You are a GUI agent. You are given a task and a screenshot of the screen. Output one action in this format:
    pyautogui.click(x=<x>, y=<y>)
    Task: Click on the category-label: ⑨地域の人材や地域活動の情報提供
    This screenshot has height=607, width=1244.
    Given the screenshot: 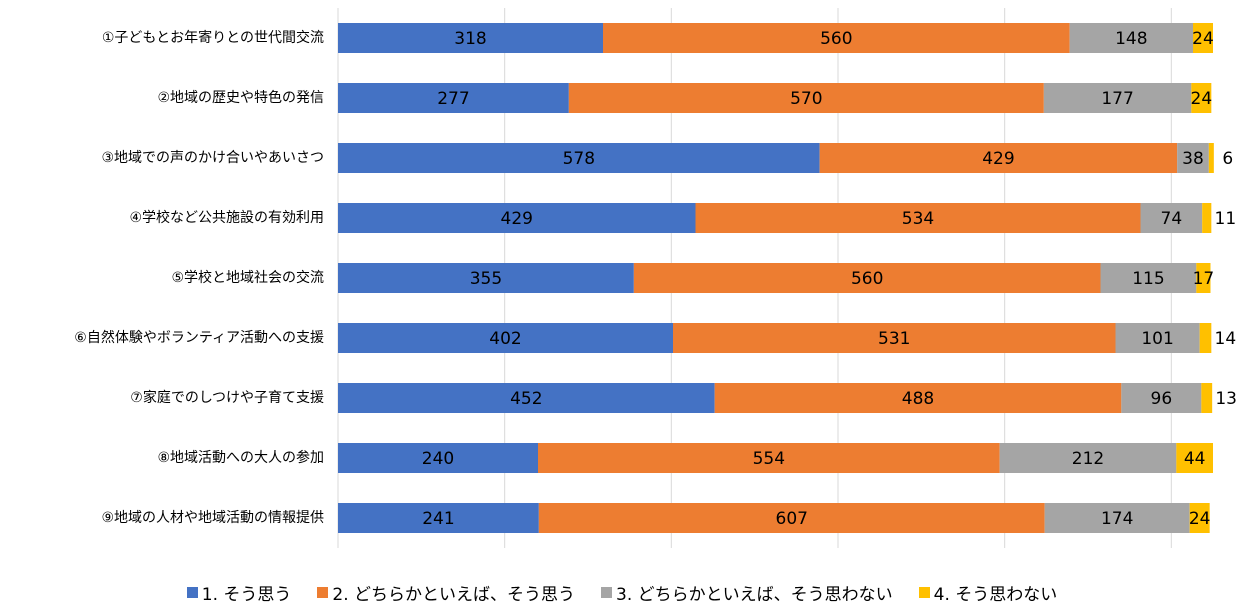 What is the action you would take?
    pyautogui.click(x=212, y=518)
    